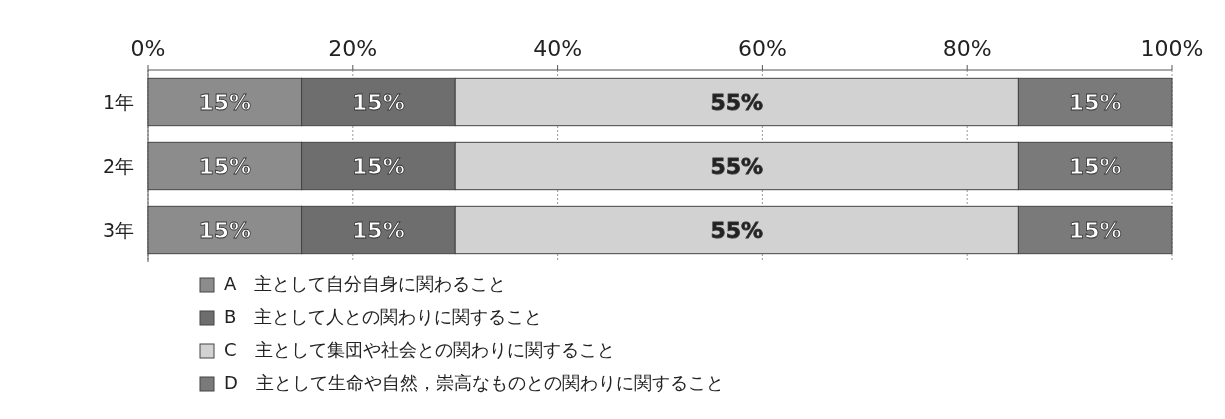  I want to click on x-tick-label: 20%, so click(353, 48).